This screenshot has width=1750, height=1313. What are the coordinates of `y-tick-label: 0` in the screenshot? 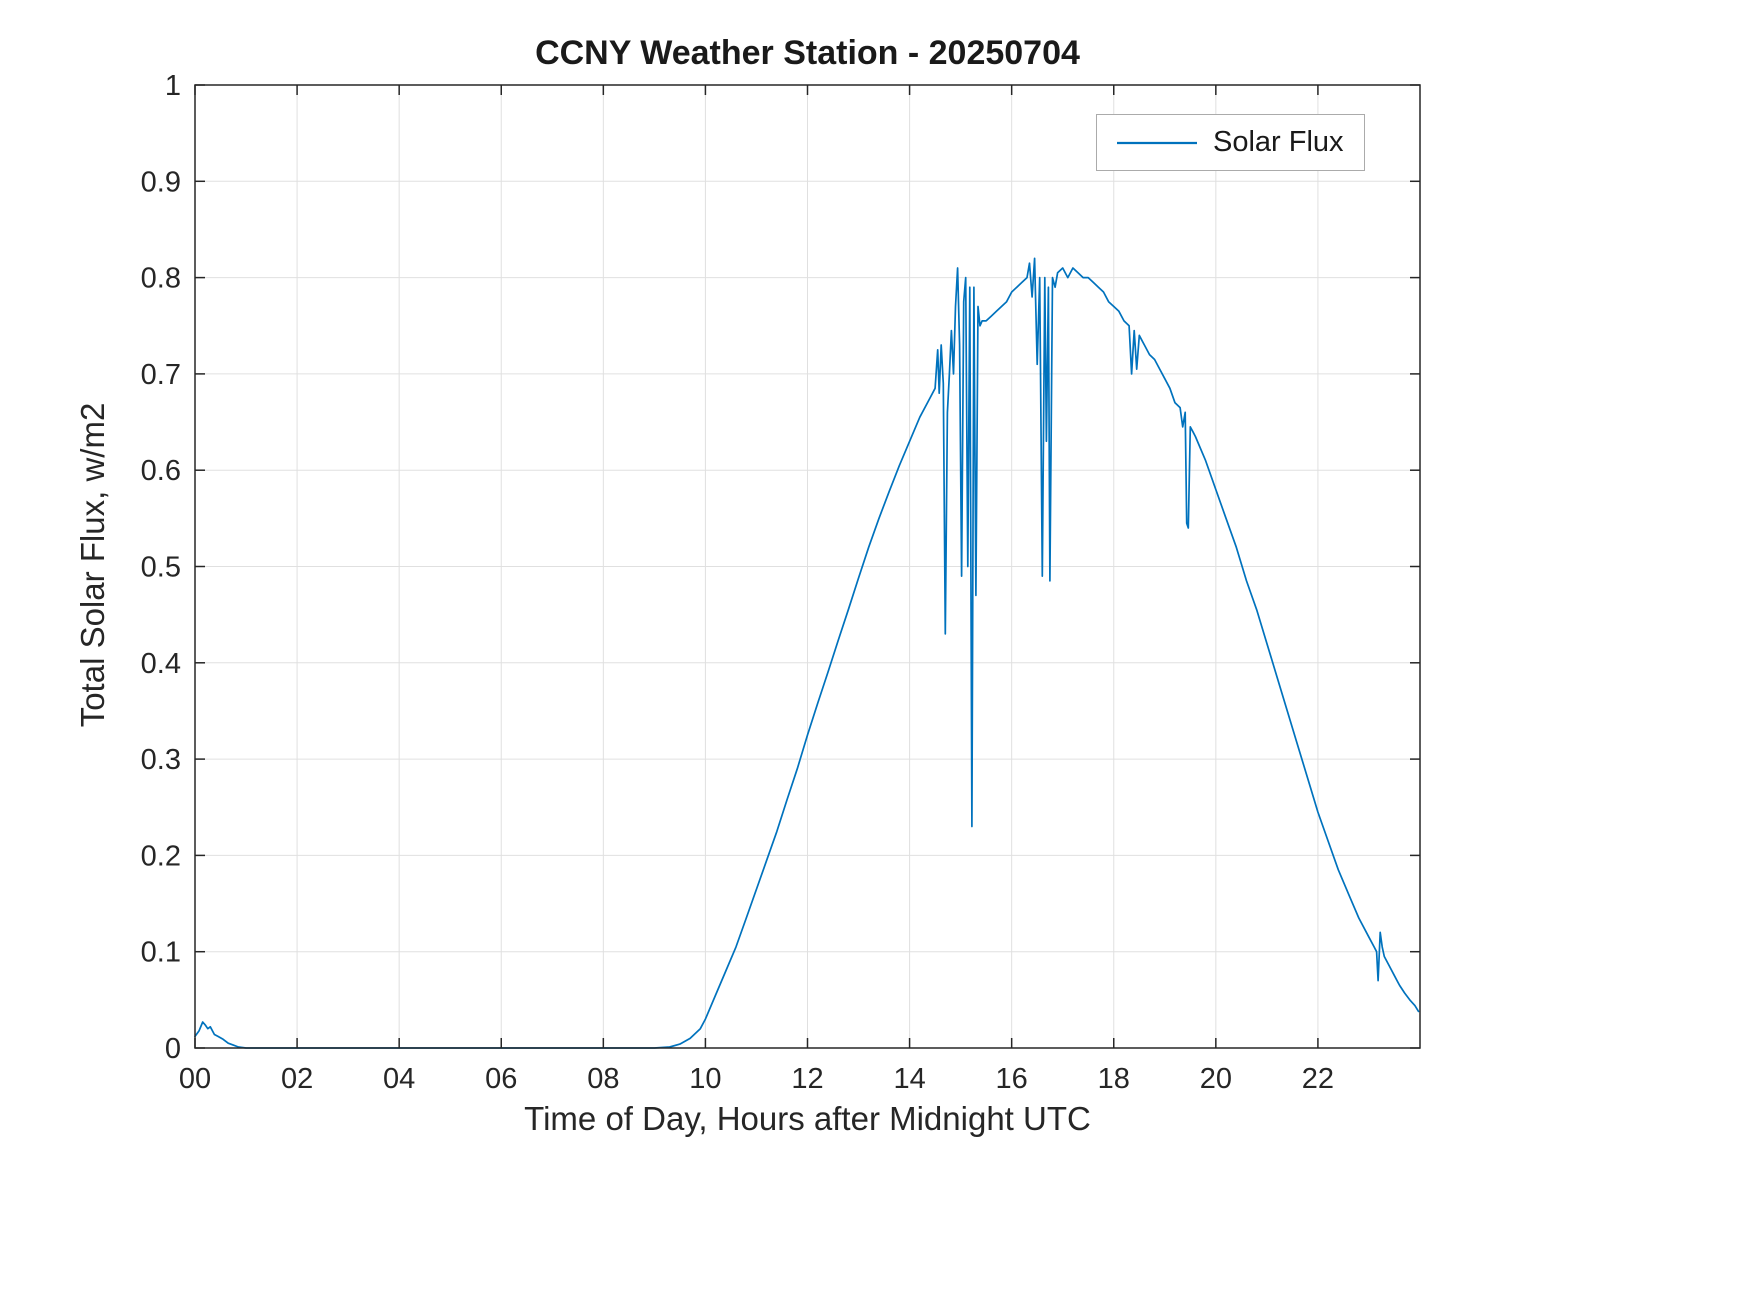 It's located at (173, 1049).